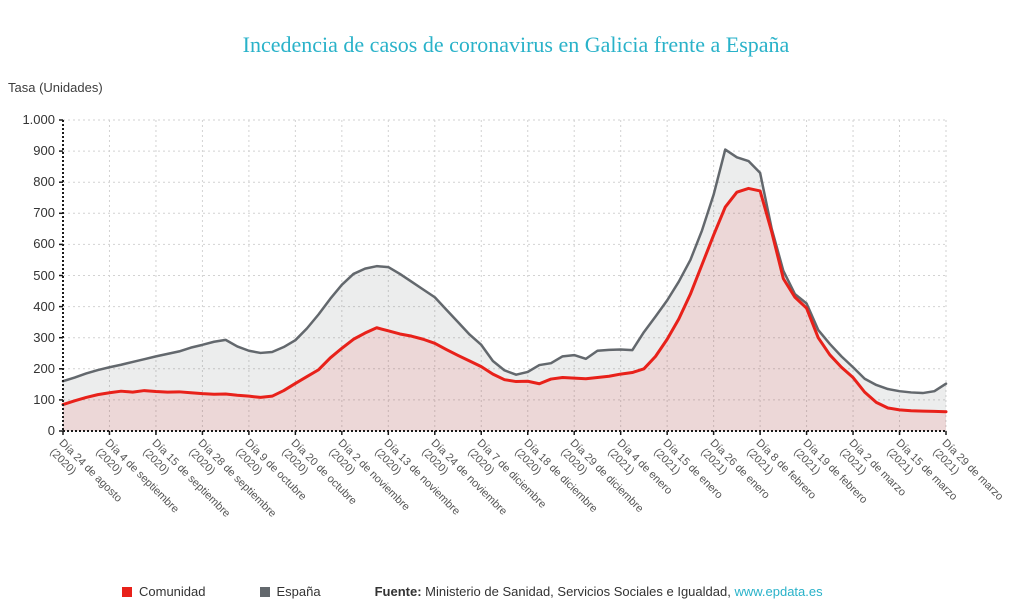  I want to click on comunidad-swatch-icon, so click(127, 591).